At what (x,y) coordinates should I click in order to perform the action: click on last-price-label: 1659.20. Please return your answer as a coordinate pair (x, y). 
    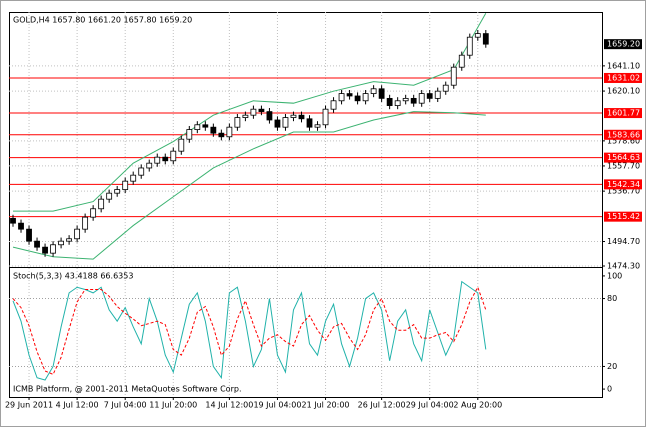
    Looking at the image, I should click on (623, 44).